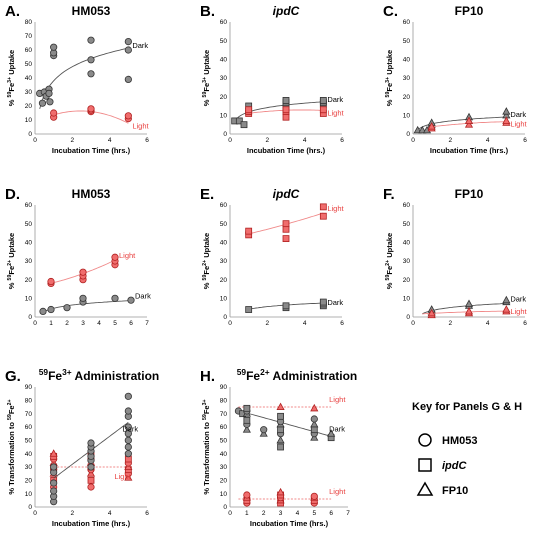  Describe the element at coordinates (425, 488) in the screenshot. I see `triangle-marker-icon` at that location.